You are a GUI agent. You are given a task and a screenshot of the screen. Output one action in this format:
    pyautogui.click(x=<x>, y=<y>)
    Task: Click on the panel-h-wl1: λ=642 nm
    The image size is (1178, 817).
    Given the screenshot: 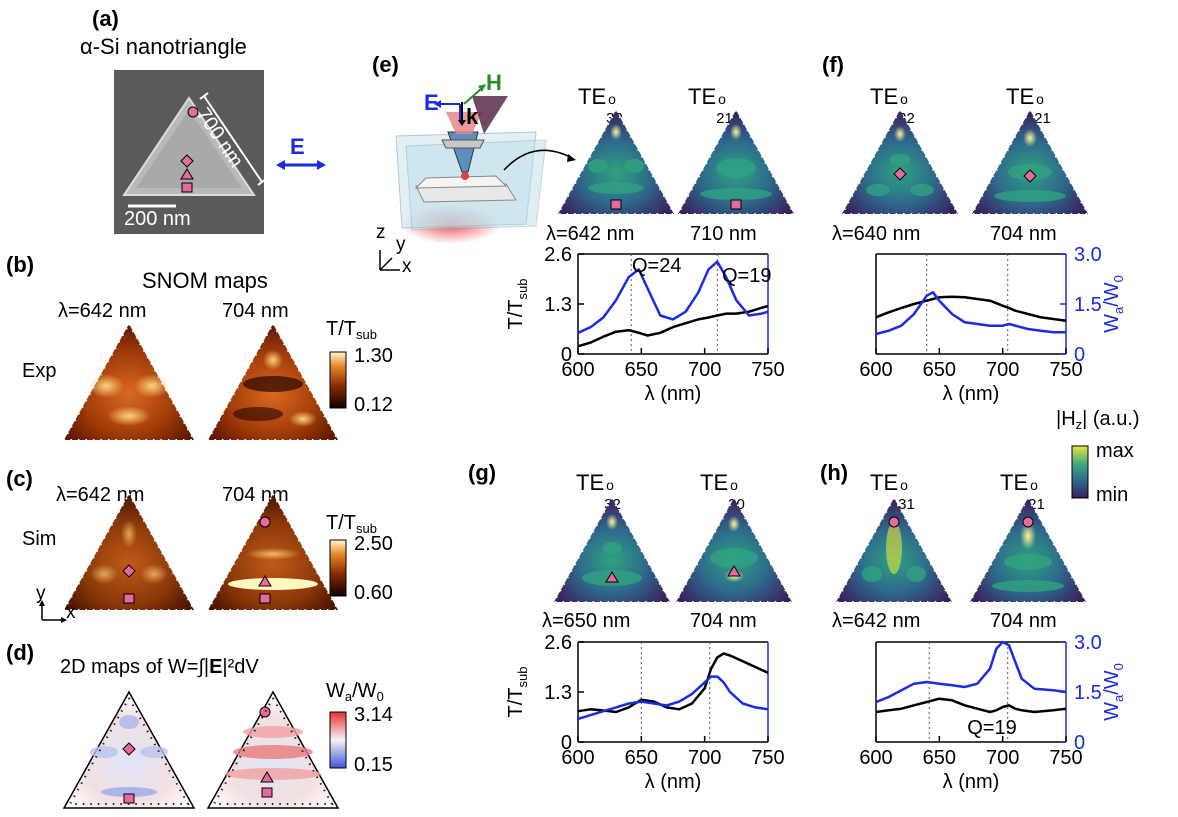 What is the action you would take?
    pyautogui.click(x=876, y=621)
    